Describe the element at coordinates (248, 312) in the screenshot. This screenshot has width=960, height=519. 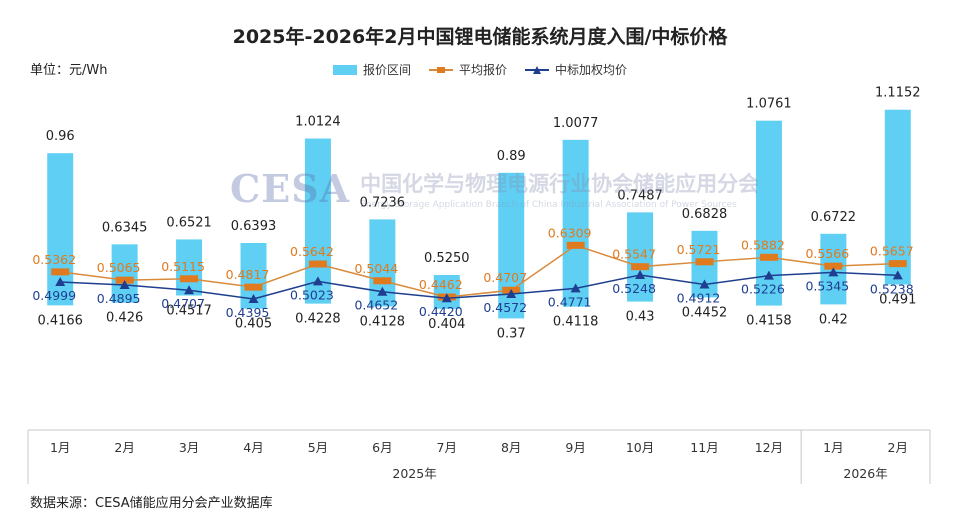
I see `weighted-label: 0.4395` at that location.